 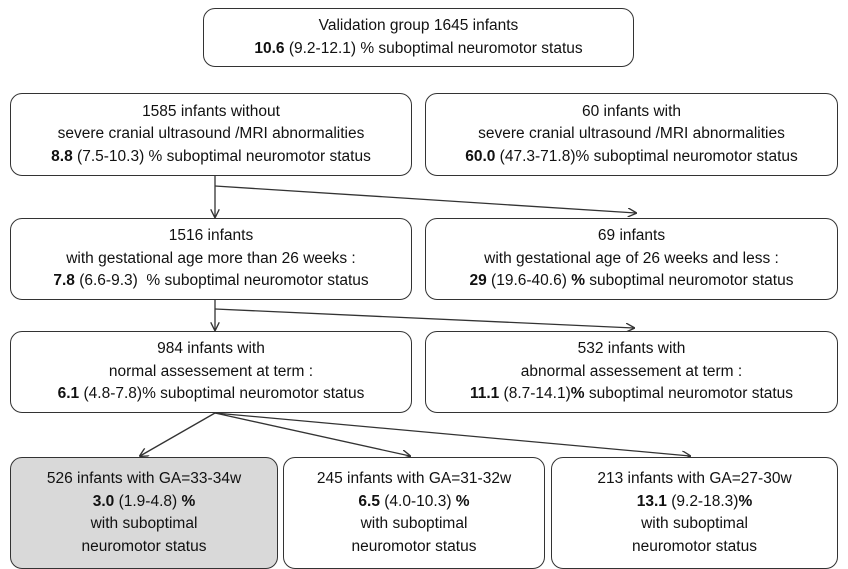 What do you see at coordinates (222, 394) in the screenshot?
I see `text-segment: (4.8-7.8)% suboptimal neuromotor status` at bounding box center [222, 394].